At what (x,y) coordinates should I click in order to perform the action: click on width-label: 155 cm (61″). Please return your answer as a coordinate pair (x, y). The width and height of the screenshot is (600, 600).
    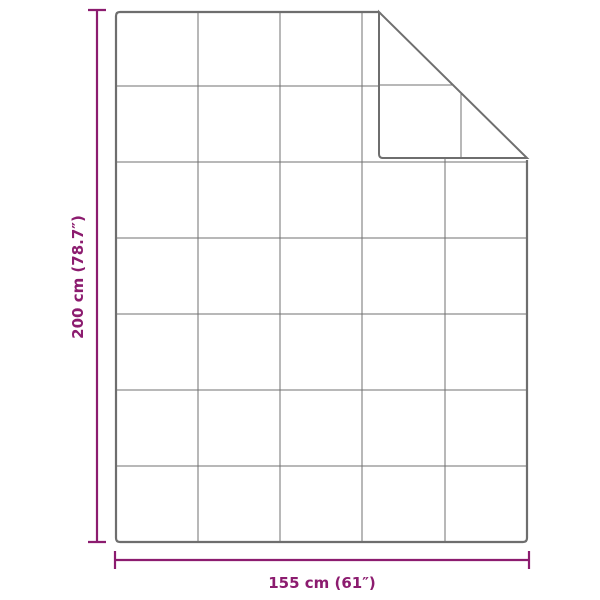
    Looking at the image, I should click on (322, 583).